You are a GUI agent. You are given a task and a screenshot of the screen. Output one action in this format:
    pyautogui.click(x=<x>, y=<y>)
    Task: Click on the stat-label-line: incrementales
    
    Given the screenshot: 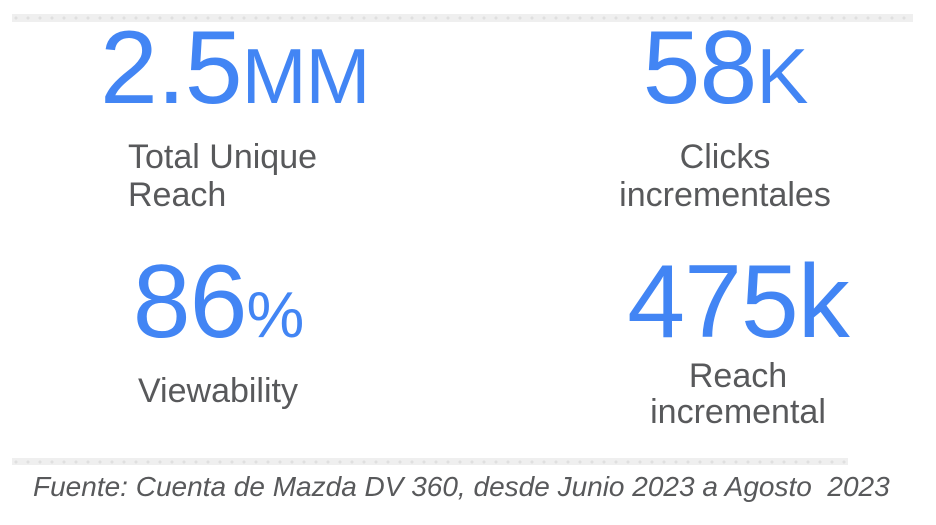 What is the action you would take?
    pyautogui.click(x=725, y=195)
    